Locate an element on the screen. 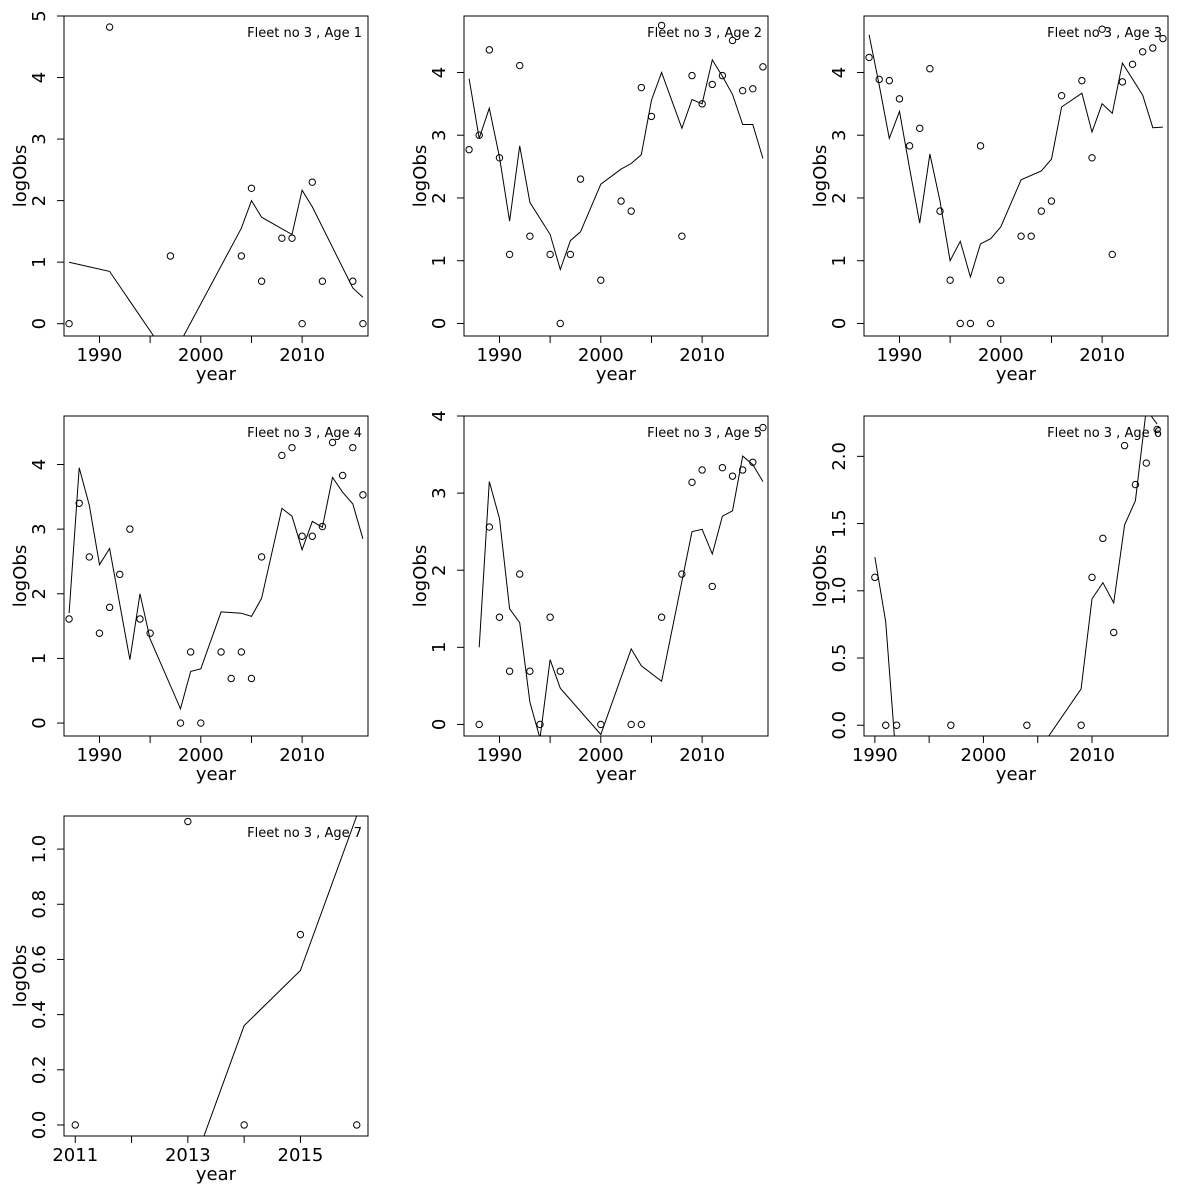 The image size is (1200, 1200). panel-title: Fleet no 3 , Age 2 is located at coordinates (704, 33).